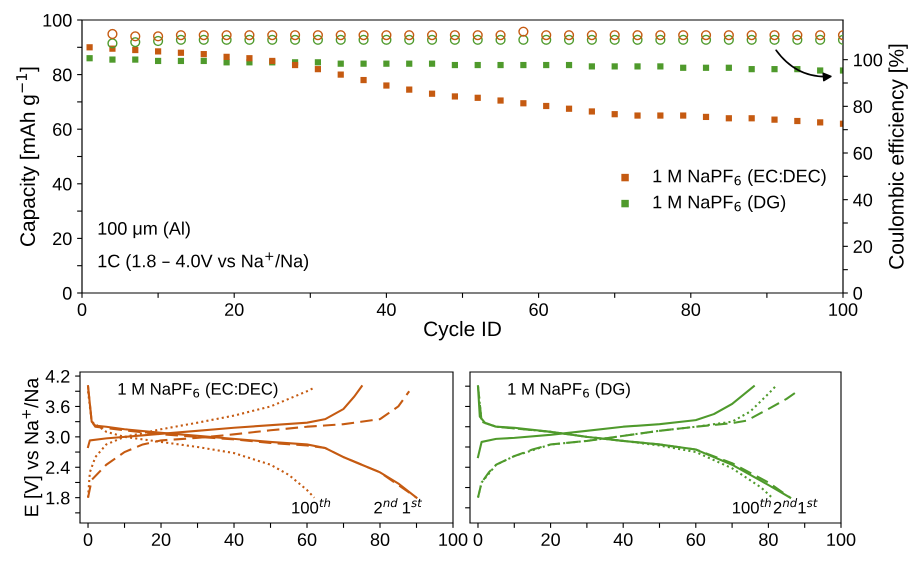 The image size is (916, 561). What do you see at coordinates (62, 75) in the screenshot?
I see `y-tick-label: 80` at bounding box center [62, 75].